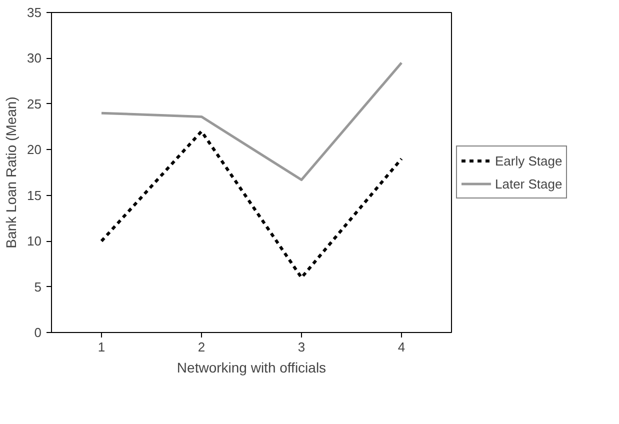  What do you see at coordinates (102, 347) in the screenshot?
I see `x-tick-label: 1` at bounding box center [102, 347].